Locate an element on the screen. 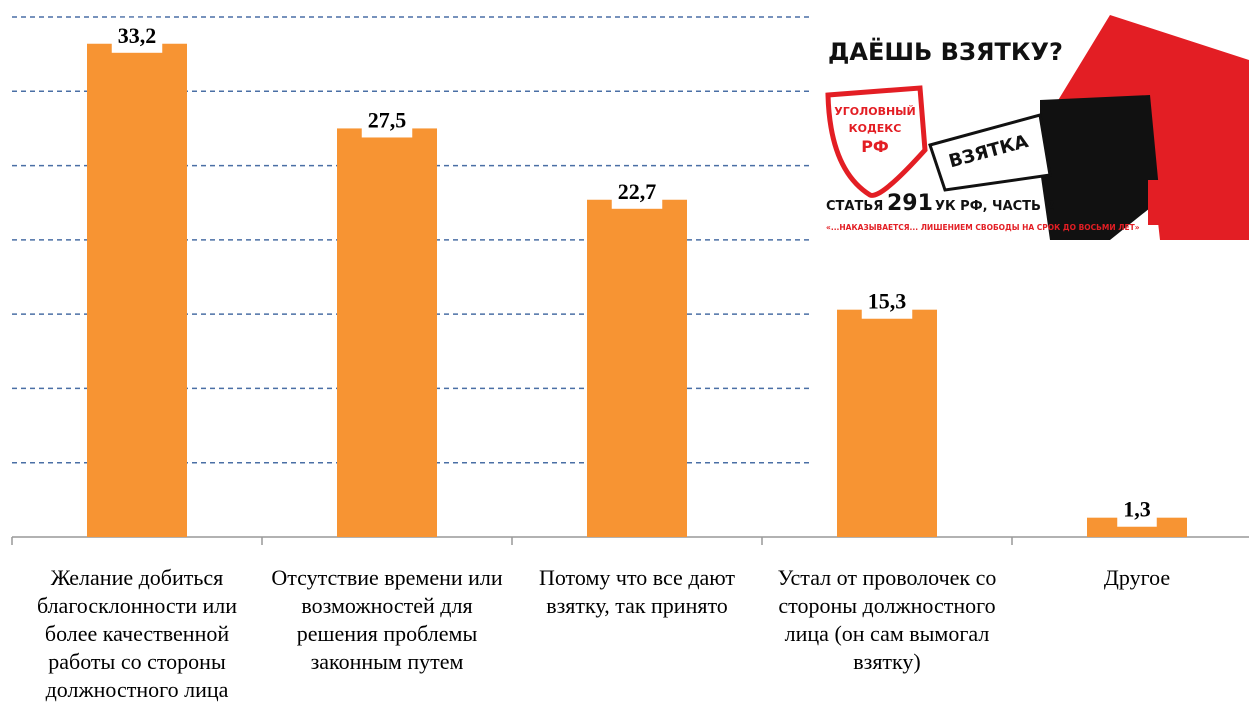 The image size is (1249, 704). value-label: 15,3 is located at coordinates (887, 301).